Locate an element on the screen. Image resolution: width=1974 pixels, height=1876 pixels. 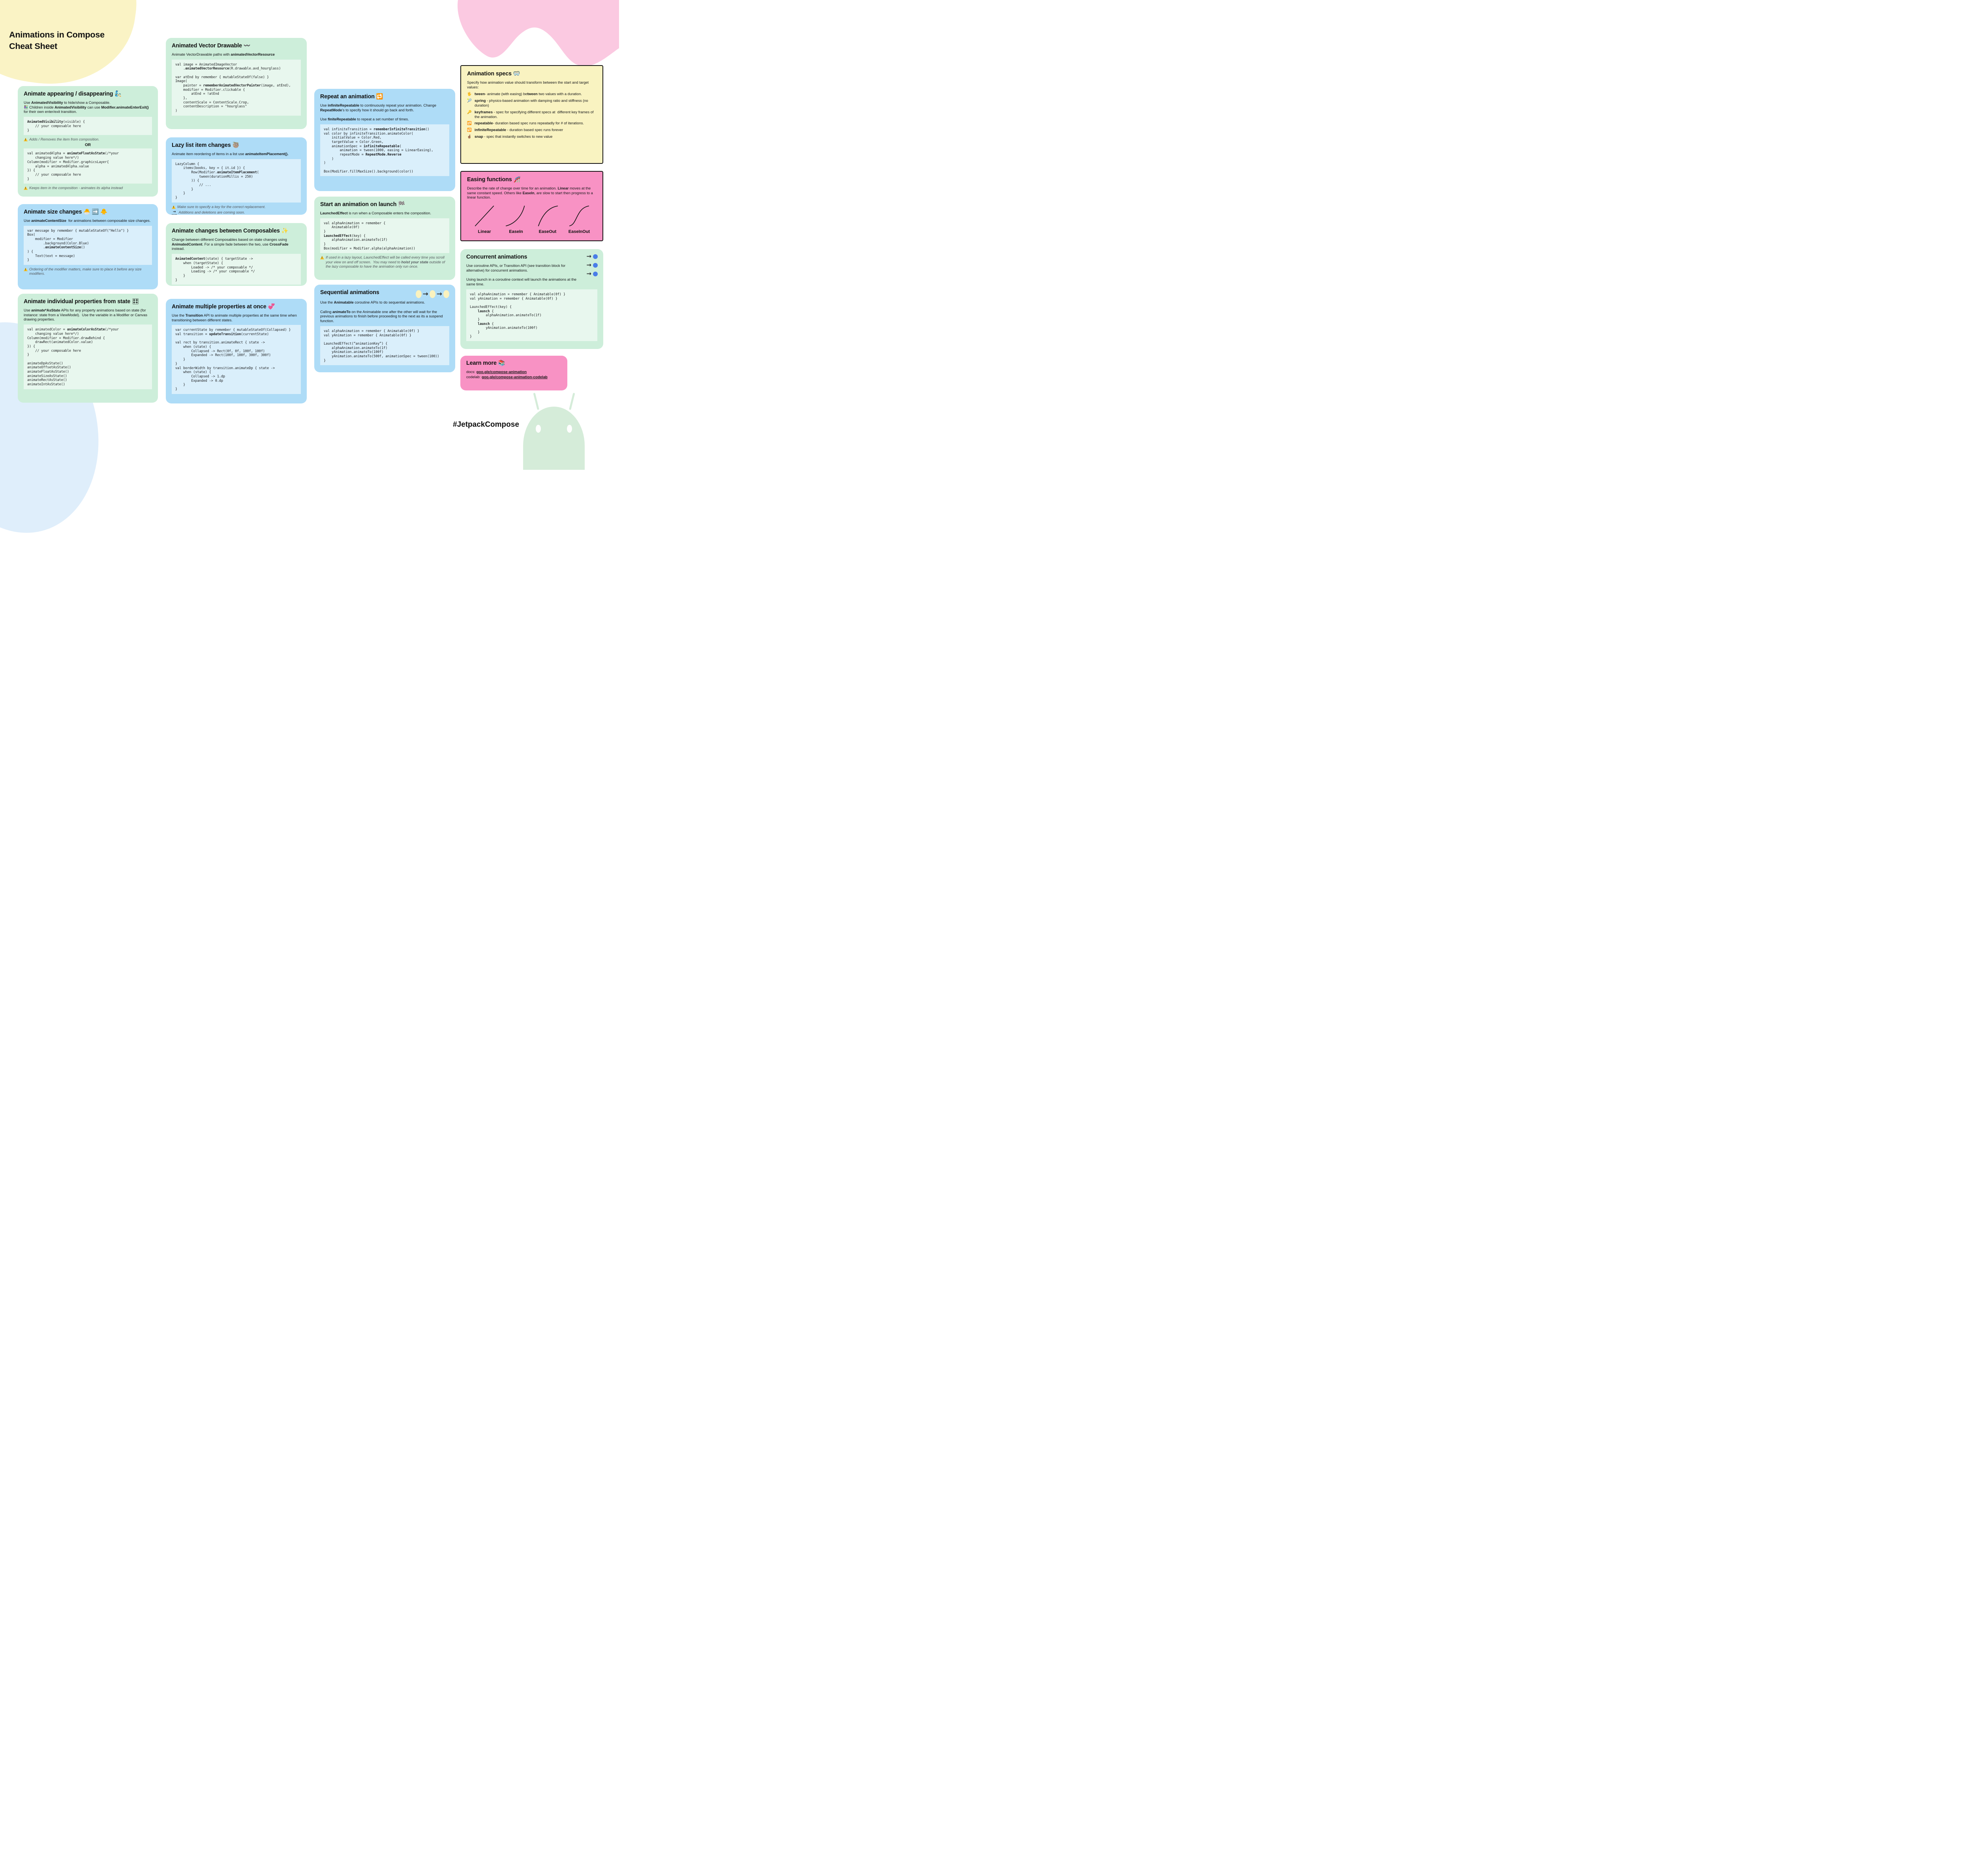
sparkles-icon: ✨ is located at coordinates (285, 231).